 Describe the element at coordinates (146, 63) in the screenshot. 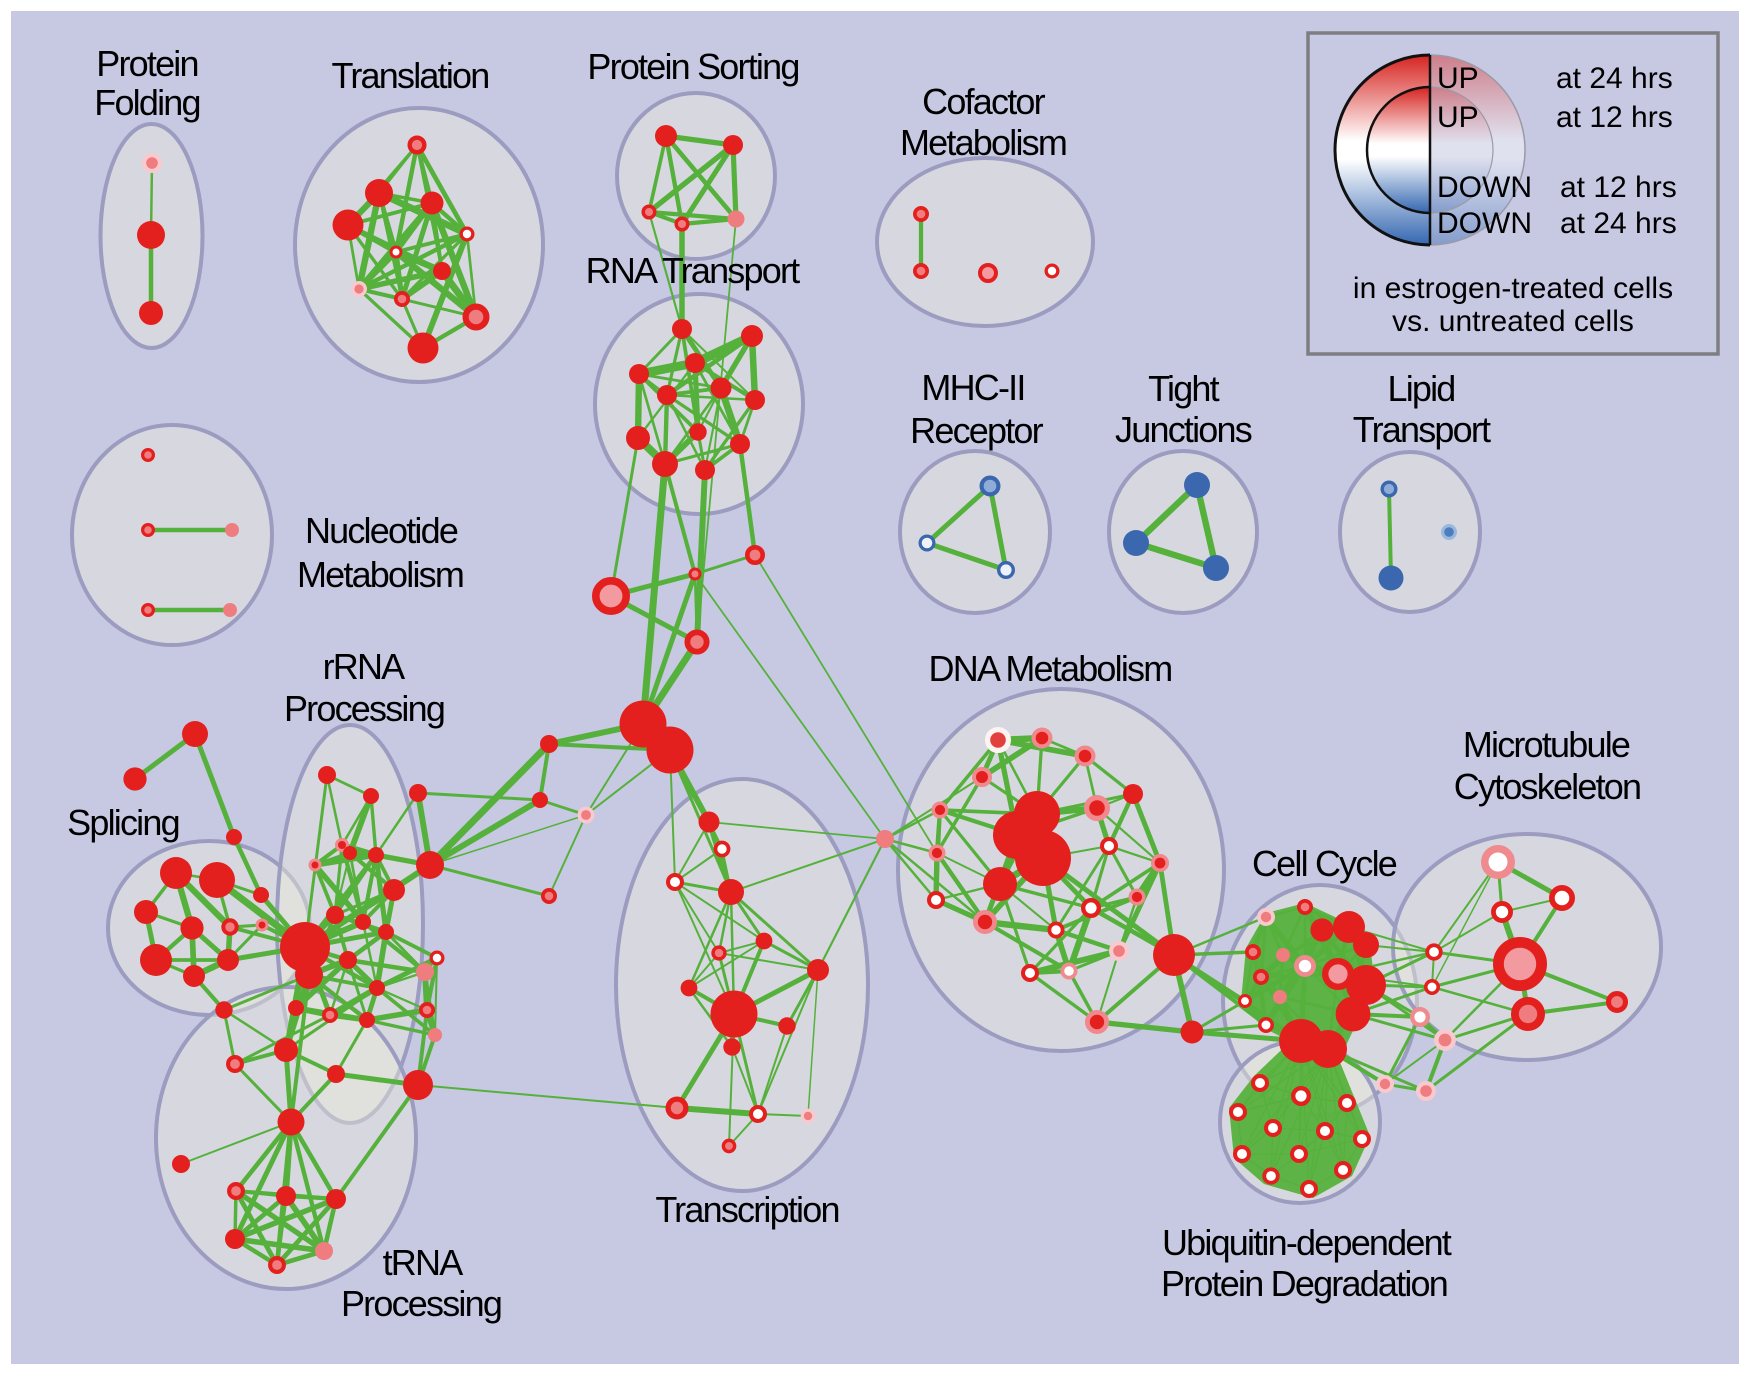

I see `svg-text: Protein` at that location.